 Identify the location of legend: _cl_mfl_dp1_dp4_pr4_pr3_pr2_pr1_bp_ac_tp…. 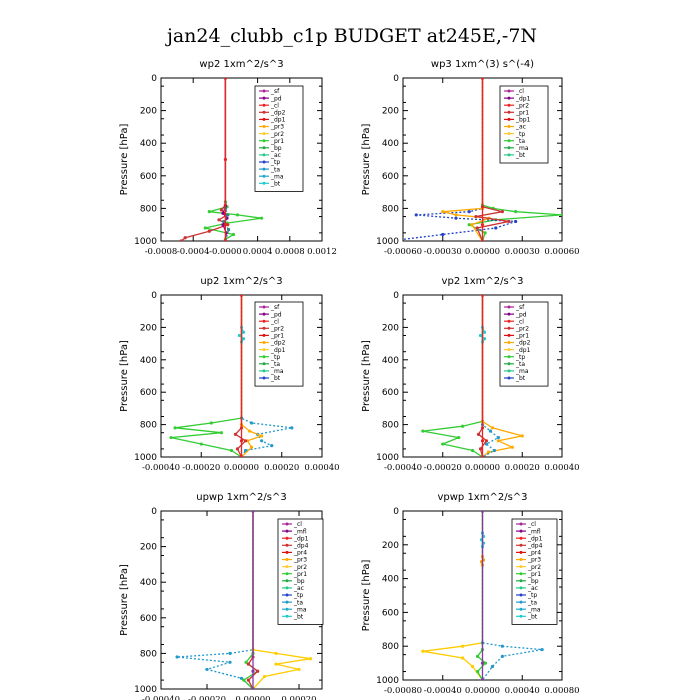
(534, 571).